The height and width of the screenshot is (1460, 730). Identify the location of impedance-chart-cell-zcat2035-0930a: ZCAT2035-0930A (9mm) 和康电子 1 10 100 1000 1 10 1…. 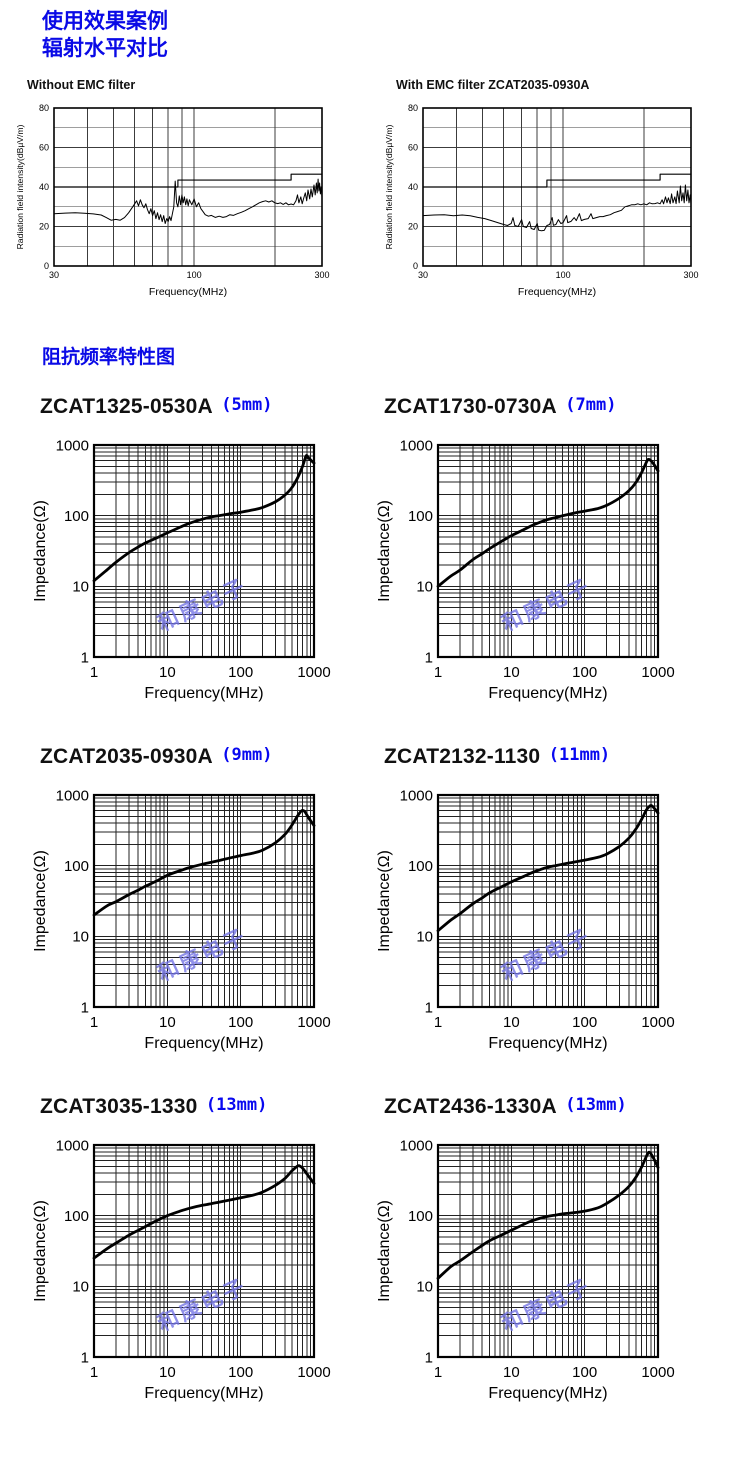
(202, 903).